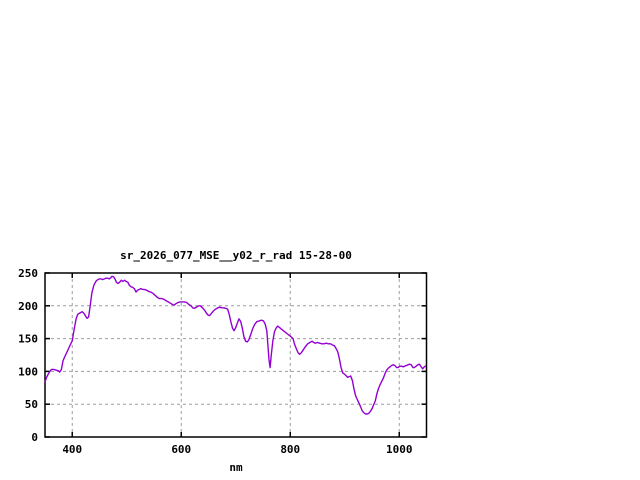  I want to click on y-tick-label: 150, so click(28, 339).